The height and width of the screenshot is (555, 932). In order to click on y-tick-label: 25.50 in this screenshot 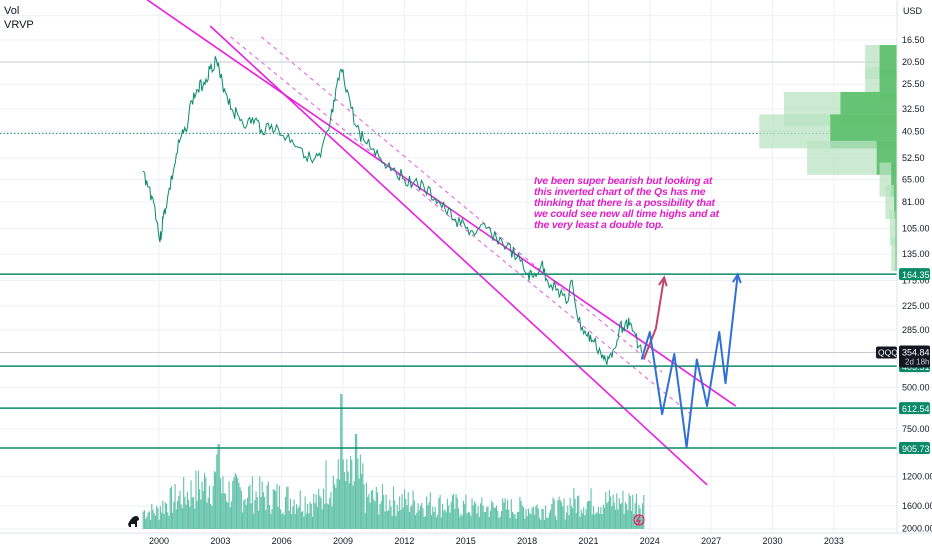, I will do `click(913, 84)`.